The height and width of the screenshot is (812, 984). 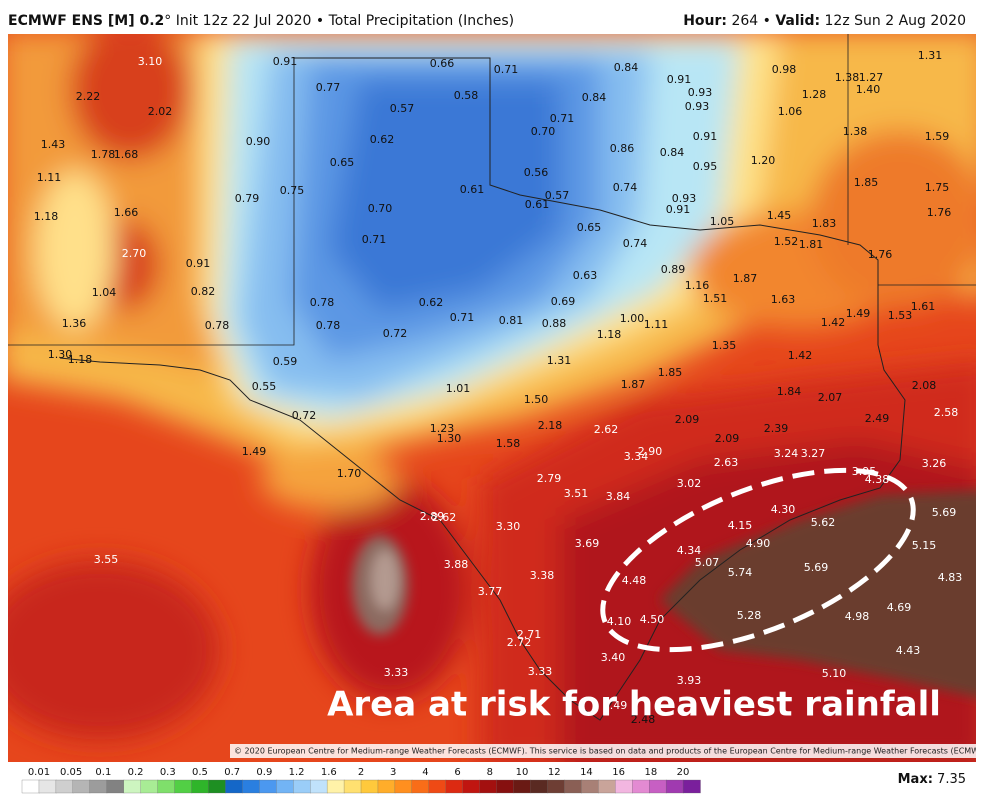 What do you see at coordinates (797, 21) in the screenshot?
I see `valid-label: Valid:` at bounding box center [797, 21].